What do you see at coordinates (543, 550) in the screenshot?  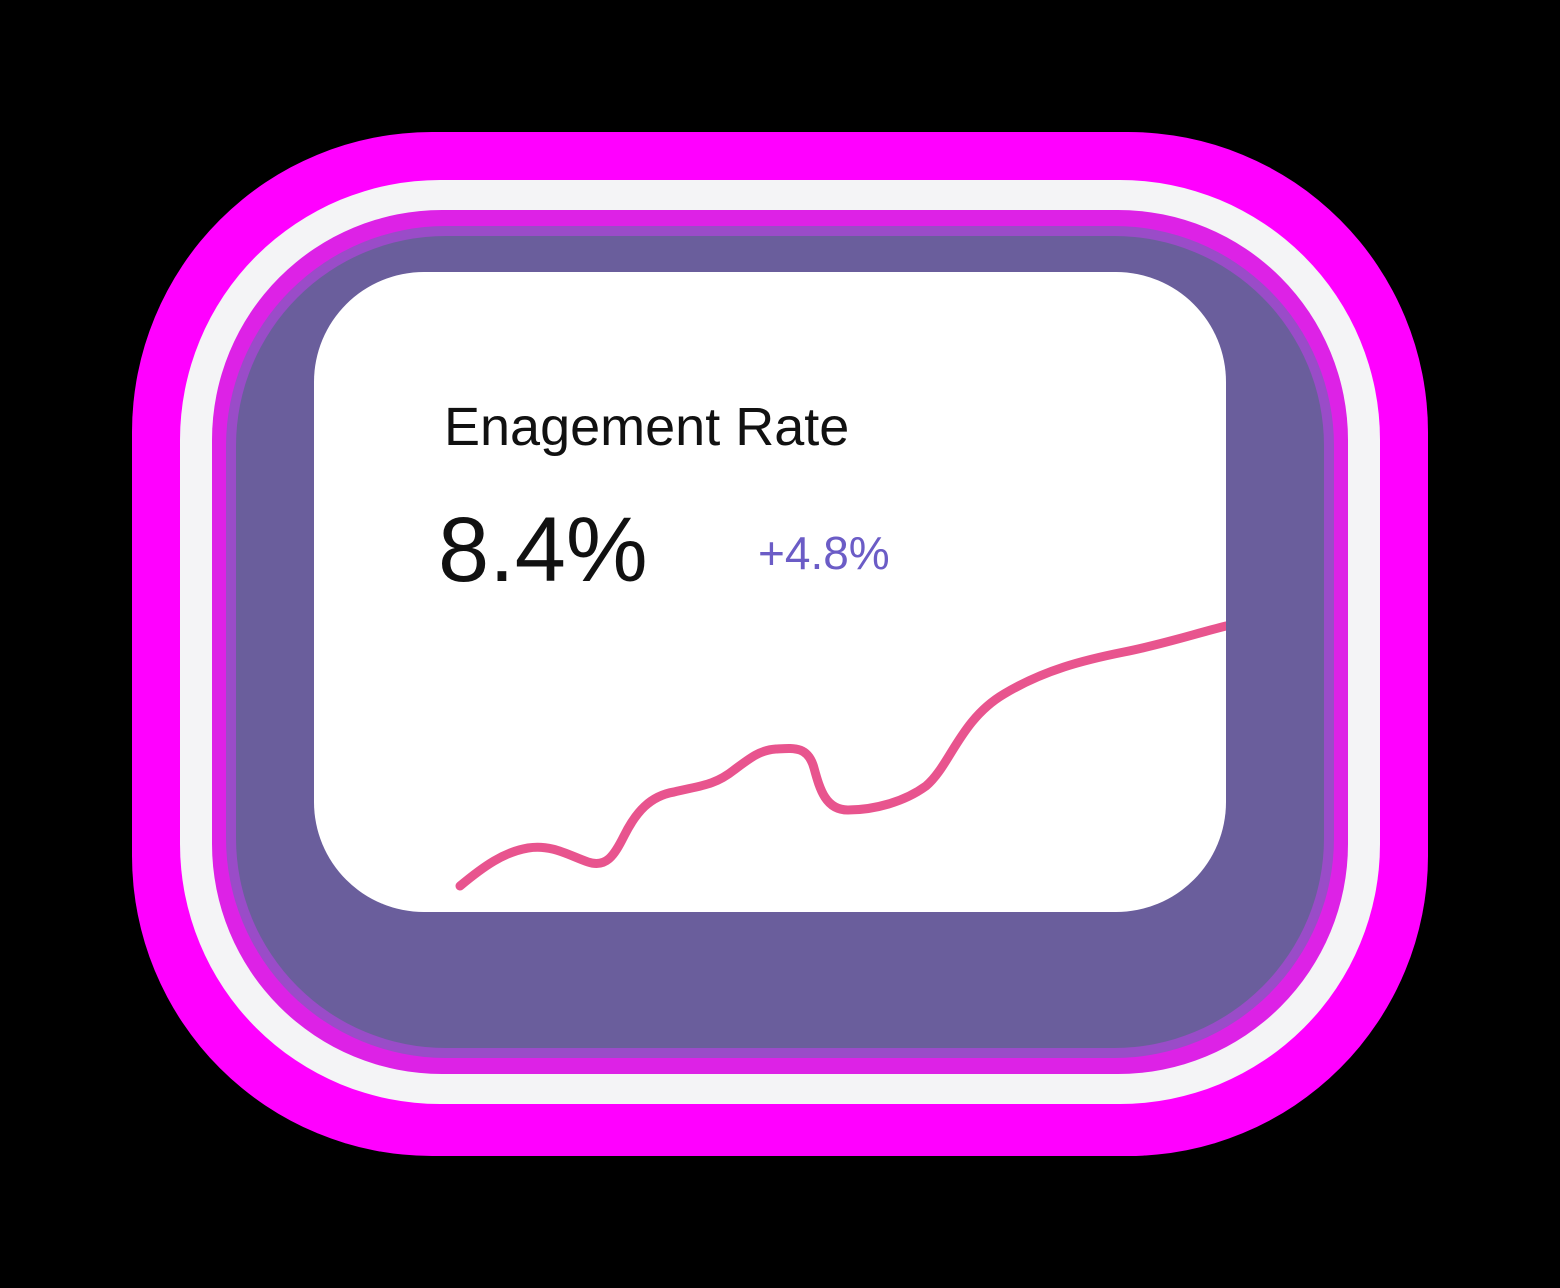 I see `engagement-value: 8.4%` at bounding box center [543, 550].